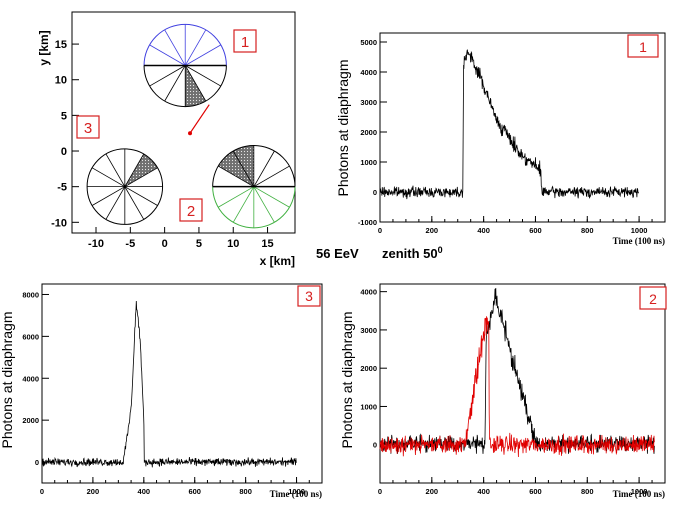 This screenshot has height=511, width=685. I want to click on y-tick-label: -1000, so click(367, 222).